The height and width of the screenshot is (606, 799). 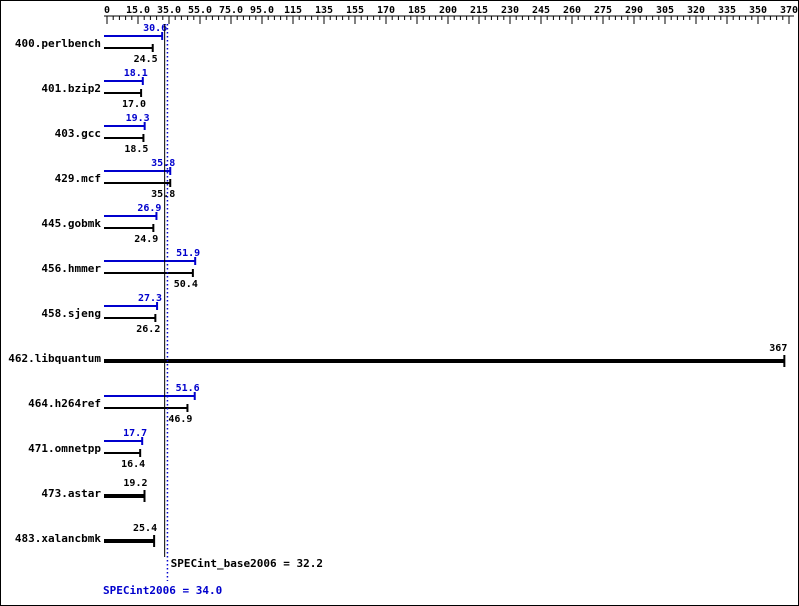 What do you see at coordinates (200, 10) in the screenshot?
I see `x-axis-tick-label: 55.0` at bounding box center [200, 10].